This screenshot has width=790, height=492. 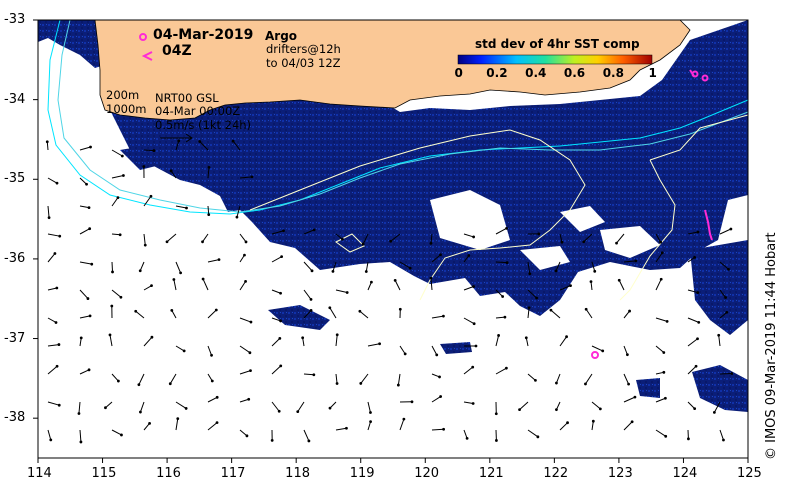 I want to click on drifters-label-2: to 04/03 12Z, so click(x=303, y=63).